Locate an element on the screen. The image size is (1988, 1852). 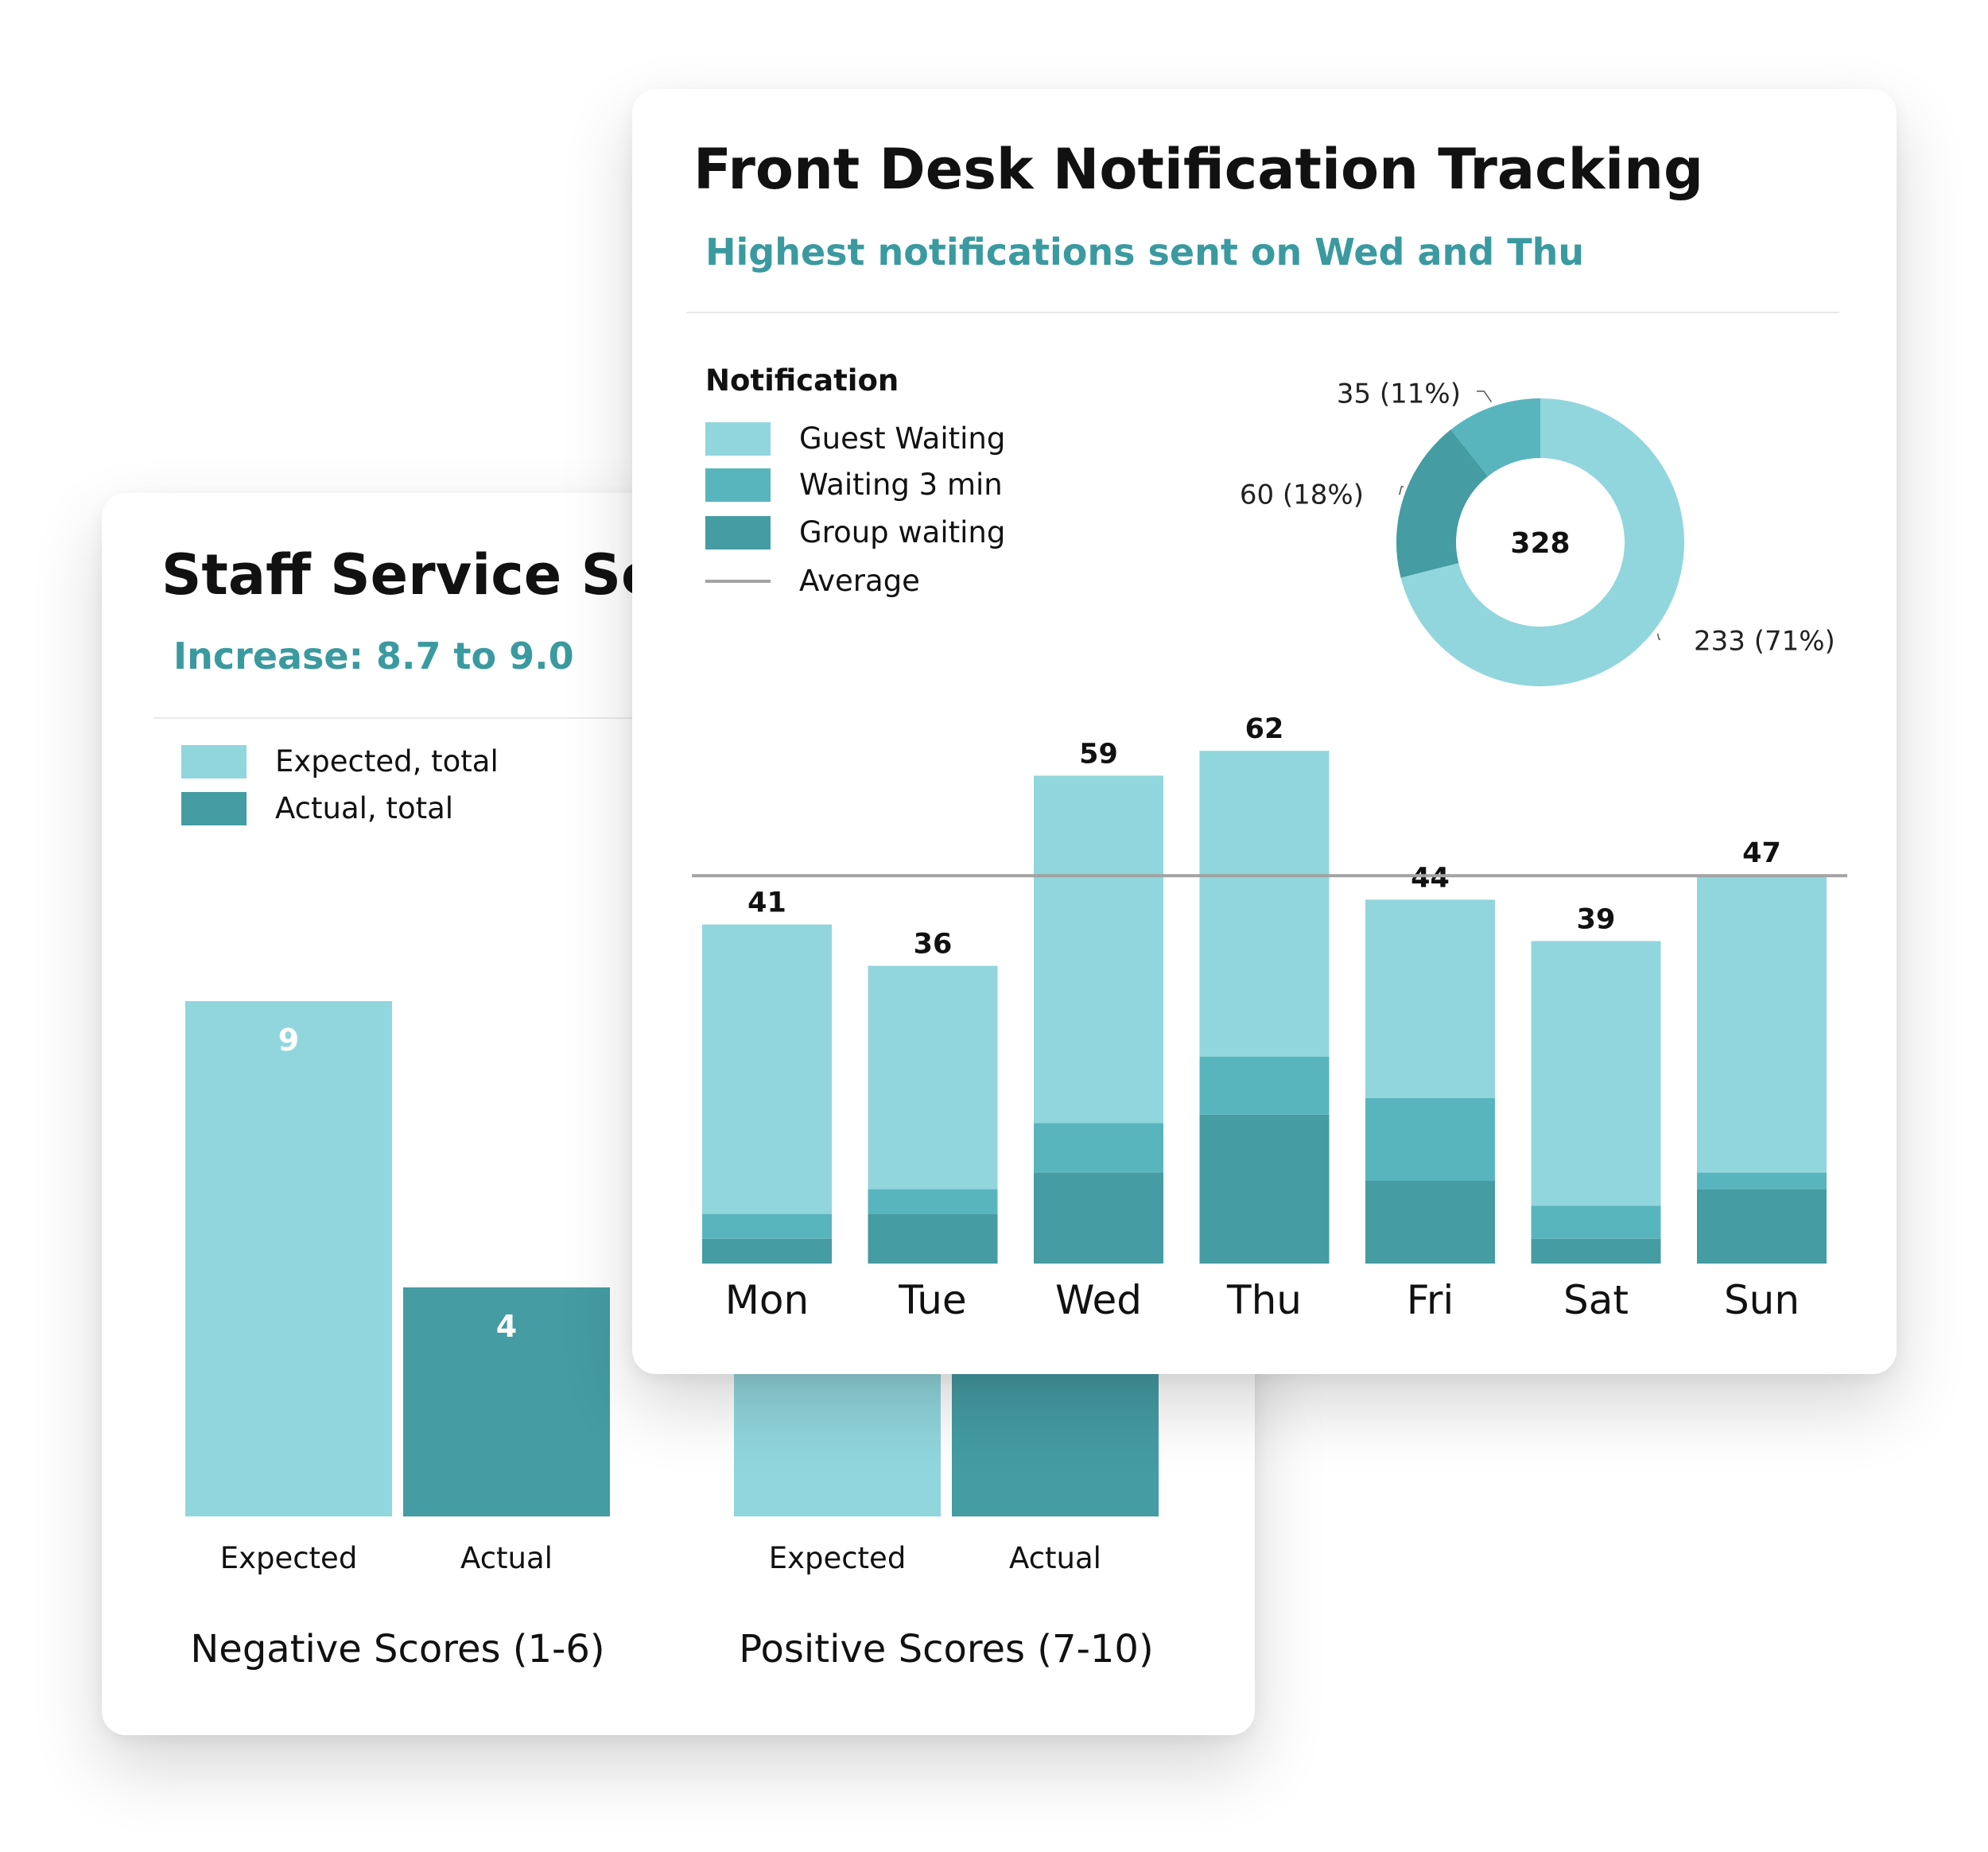
legend-expected-total: Expected, total is located at coordinates (340, 761).